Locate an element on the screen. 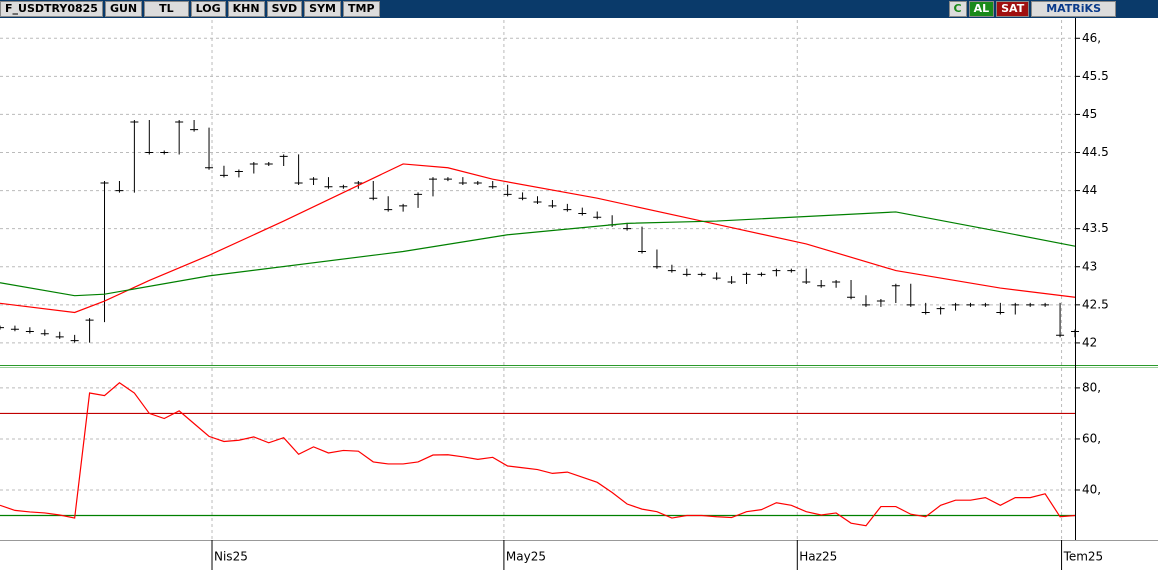 Image resolution: width=1158 pixels, height=572 pixels. y-tick-label: 46, is located at coordinates (1091, 38).